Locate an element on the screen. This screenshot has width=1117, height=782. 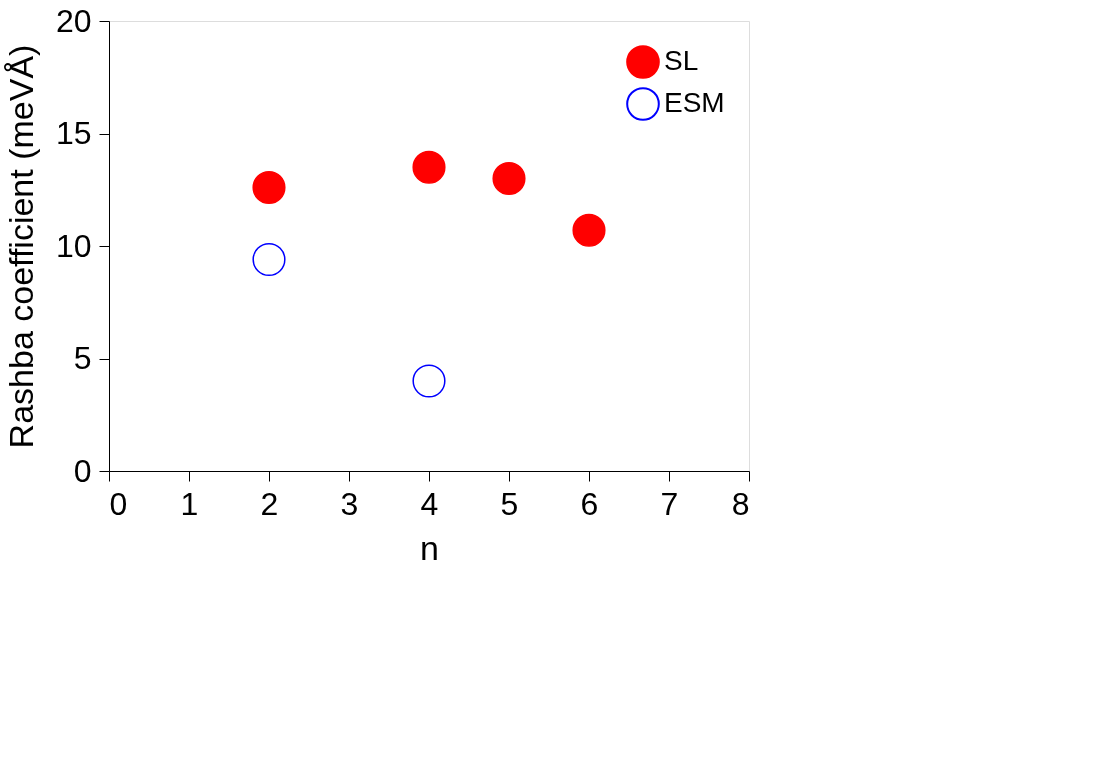
y-tick-label: 5 is located at coordinates (82, 358).